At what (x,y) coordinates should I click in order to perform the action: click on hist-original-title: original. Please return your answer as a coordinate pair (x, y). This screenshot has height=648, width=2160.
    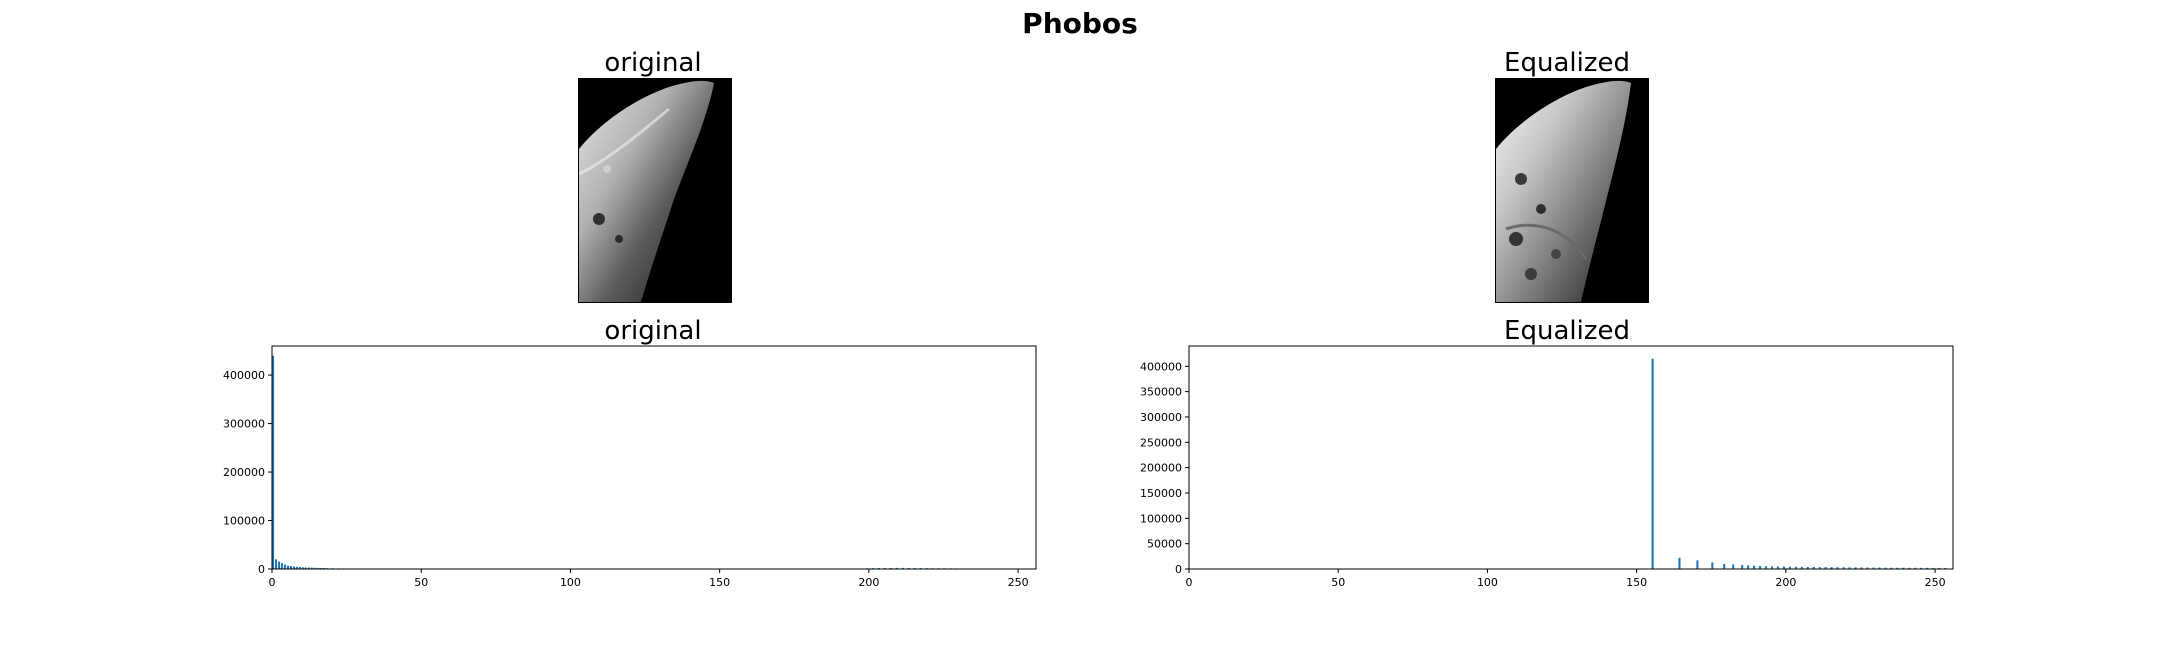
    Looking at the image, I should click on (653, 331).